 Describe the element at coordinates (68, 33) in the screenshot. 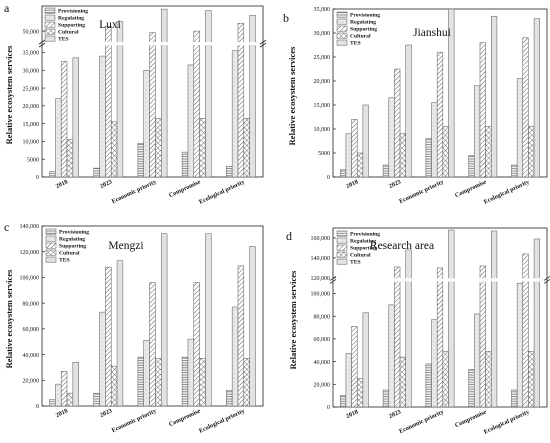

I see `legend-label: Cultural` at that location.